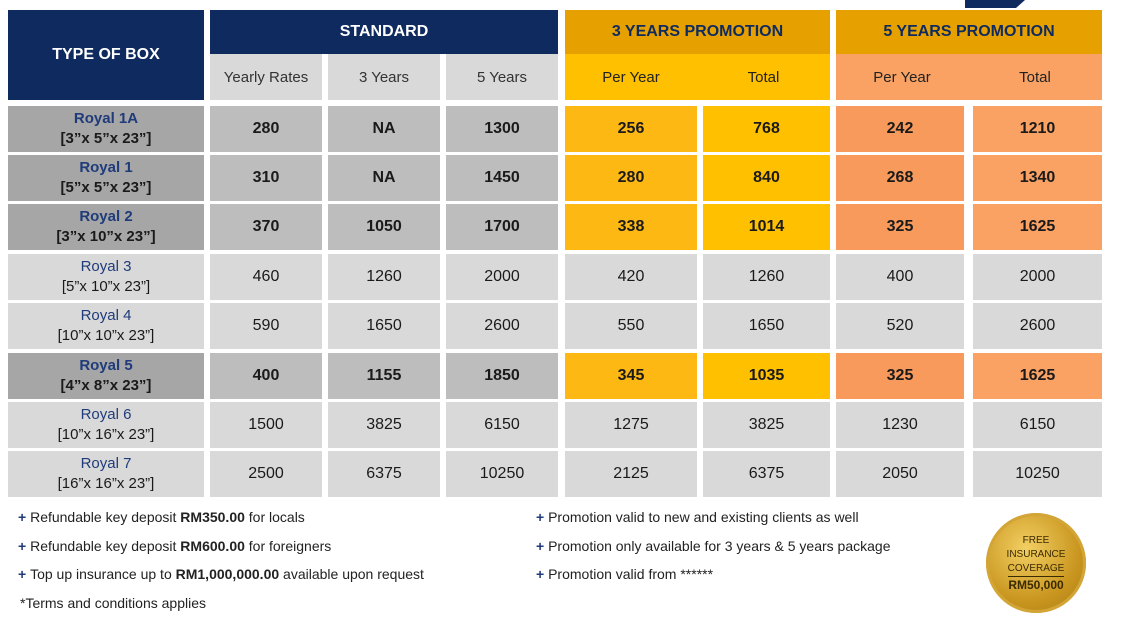  I want to click on note-text: Top up insurance up to, so click(103, 574).